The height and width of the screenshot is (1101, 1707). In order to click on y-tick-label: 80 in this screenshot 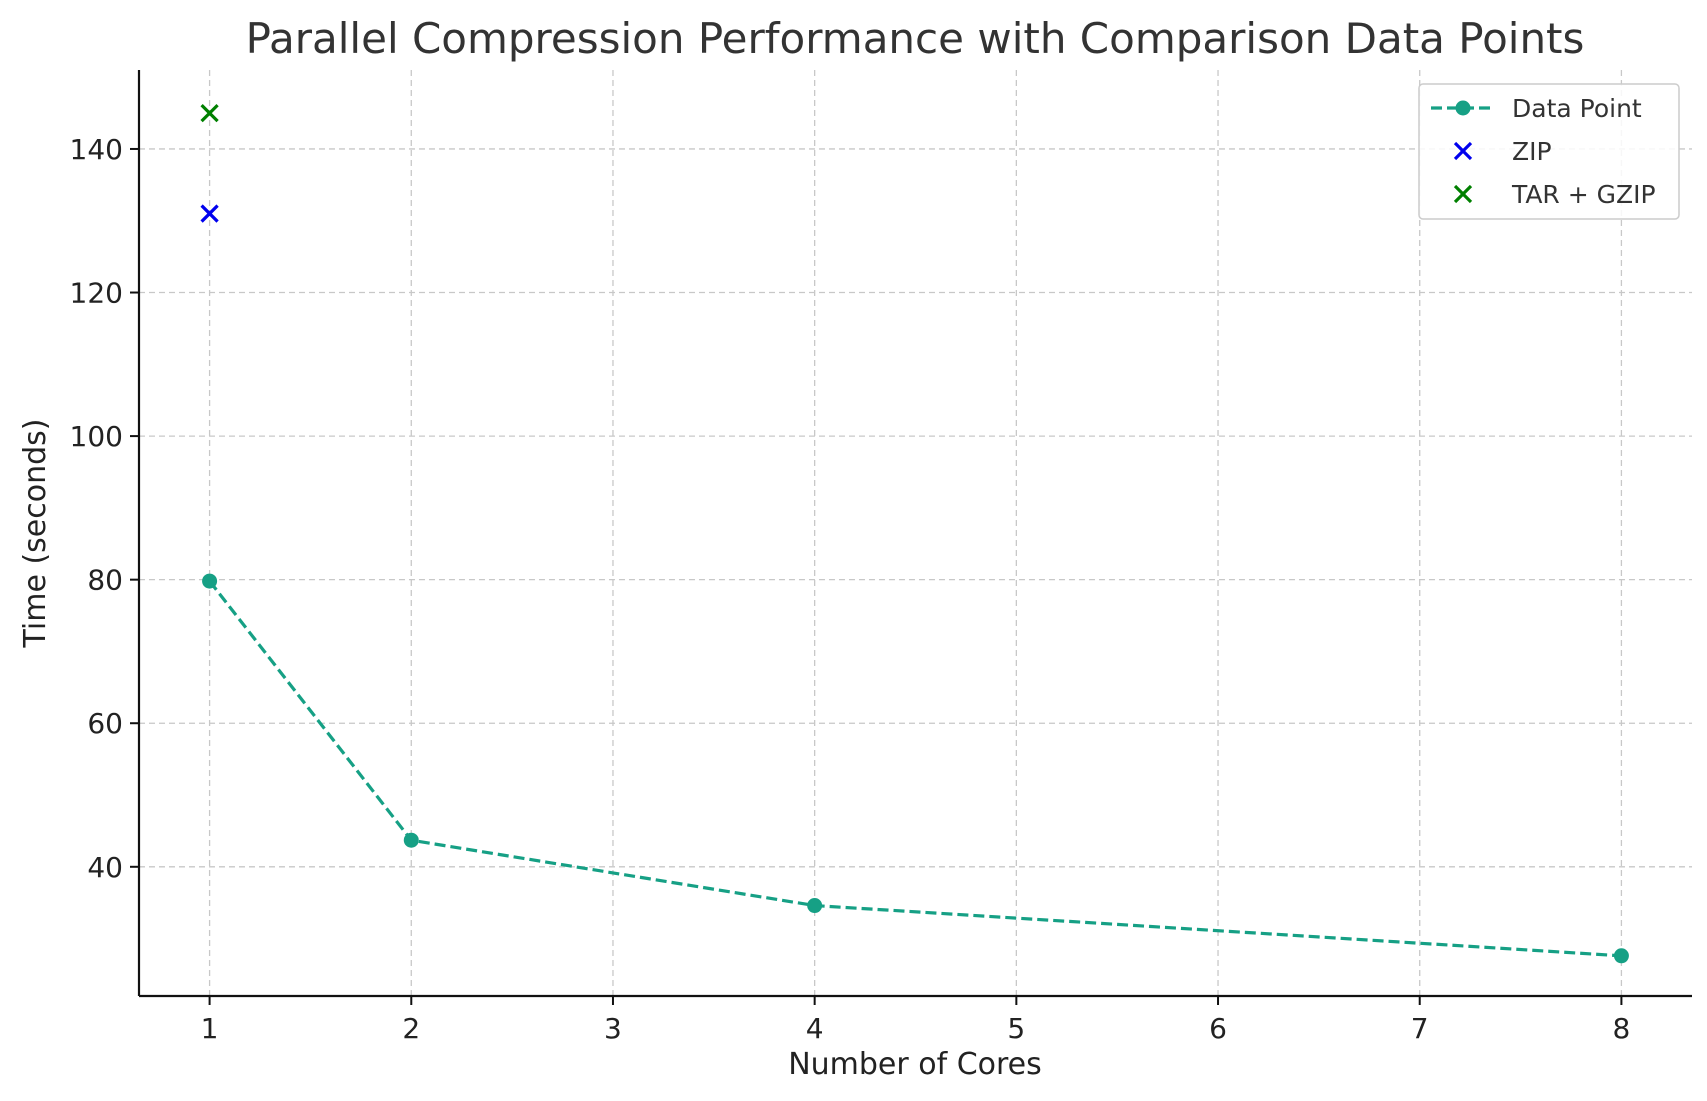, I will do `click(105, 580)`.